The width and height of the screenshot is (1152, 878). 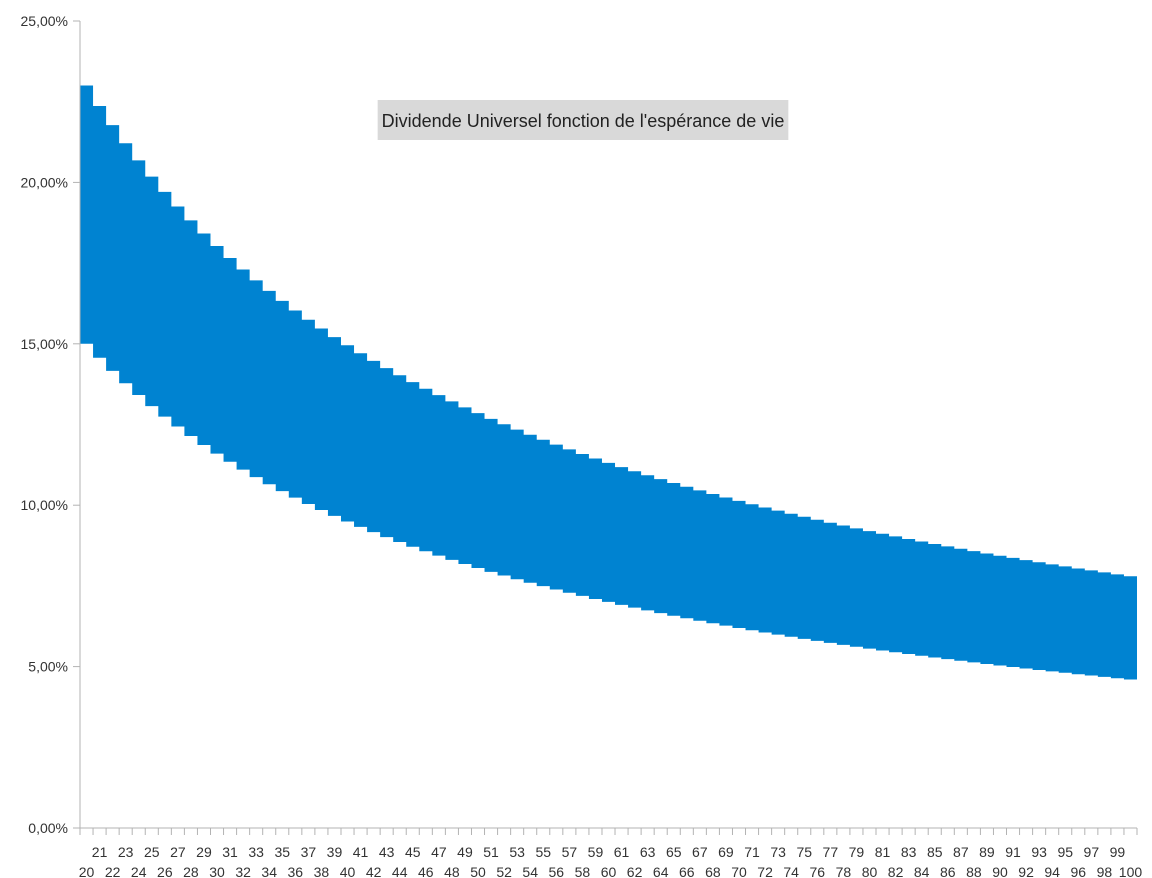 What do you see at coordinates (687, 871) in the screenshot?
I see `x-tick-label: 66` at bounding box center [687, 871].